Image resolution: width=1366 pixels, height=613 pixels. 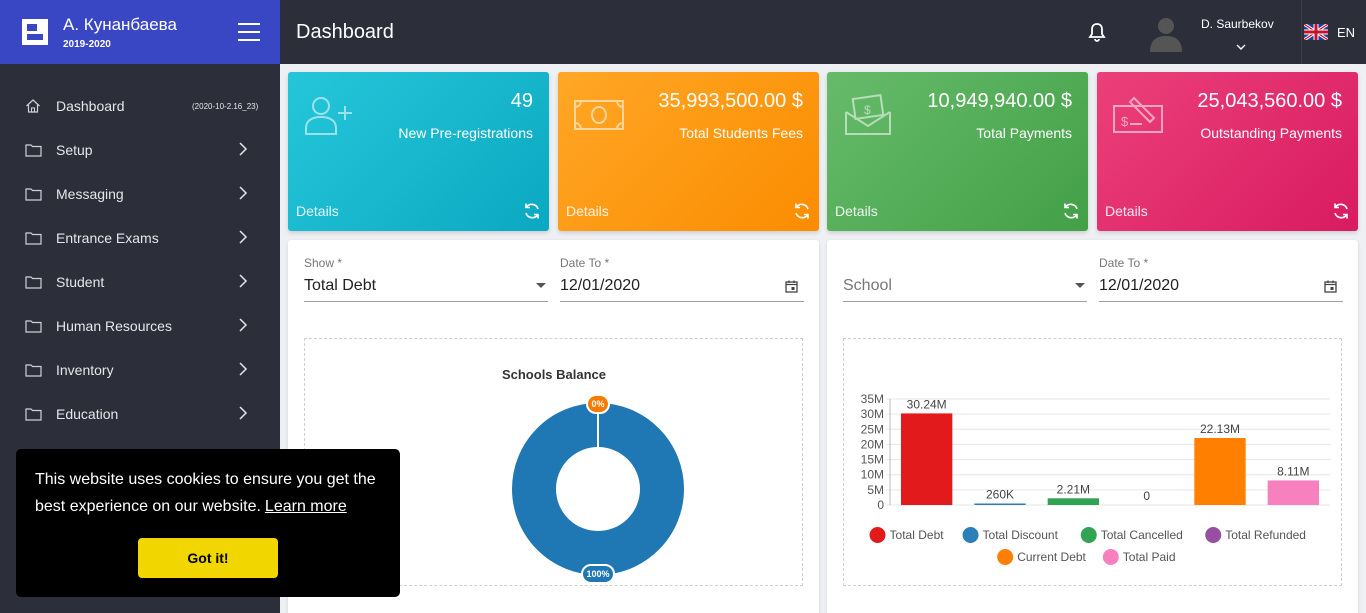 What do you see at coordinates (597, 404) in the screenshot?
I see `data-label: 0%` at bounding box center [597, 404].